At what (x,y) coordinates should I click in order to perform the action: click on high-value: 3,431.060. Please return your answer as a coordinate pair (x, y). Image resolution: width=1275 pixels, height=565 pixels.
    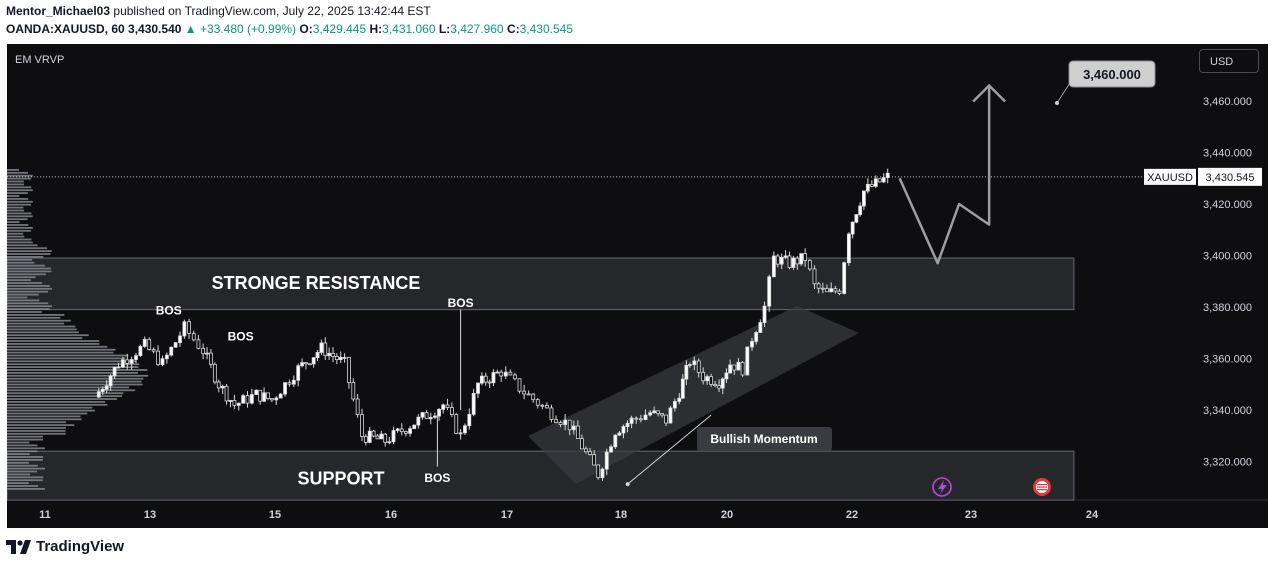
    Looking at the image, I should click on (409, 29).